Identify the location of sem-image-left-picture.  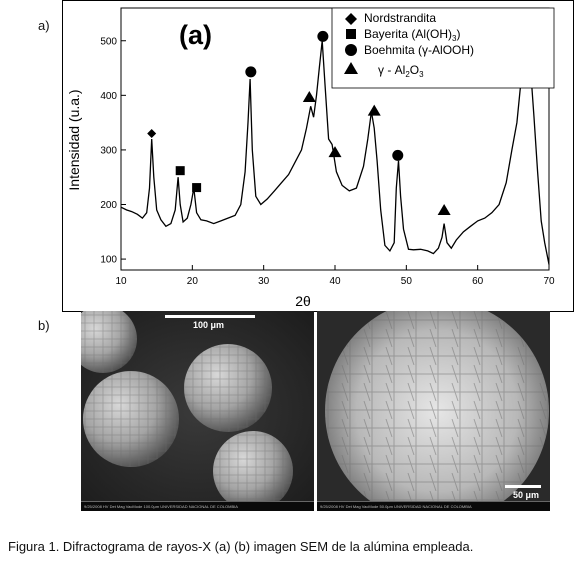
(197, 411).